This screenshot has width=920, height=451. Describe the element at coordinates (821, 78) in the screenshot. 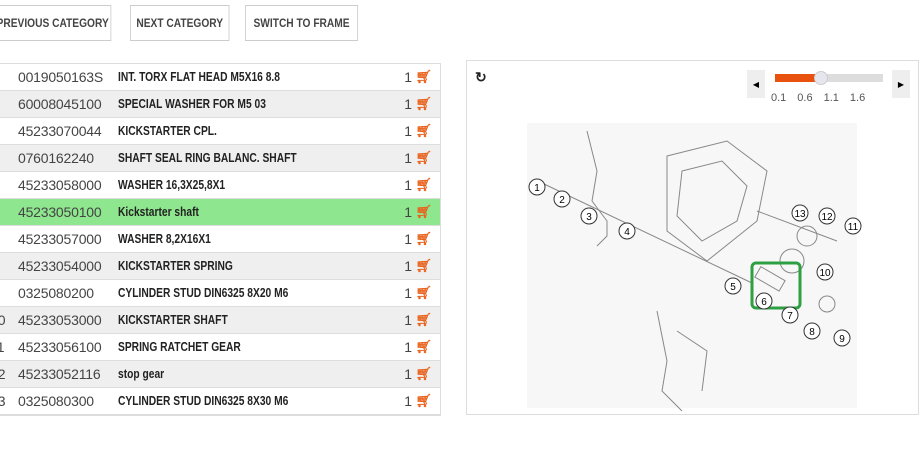

I see `zoom-slider-handle` at that location.